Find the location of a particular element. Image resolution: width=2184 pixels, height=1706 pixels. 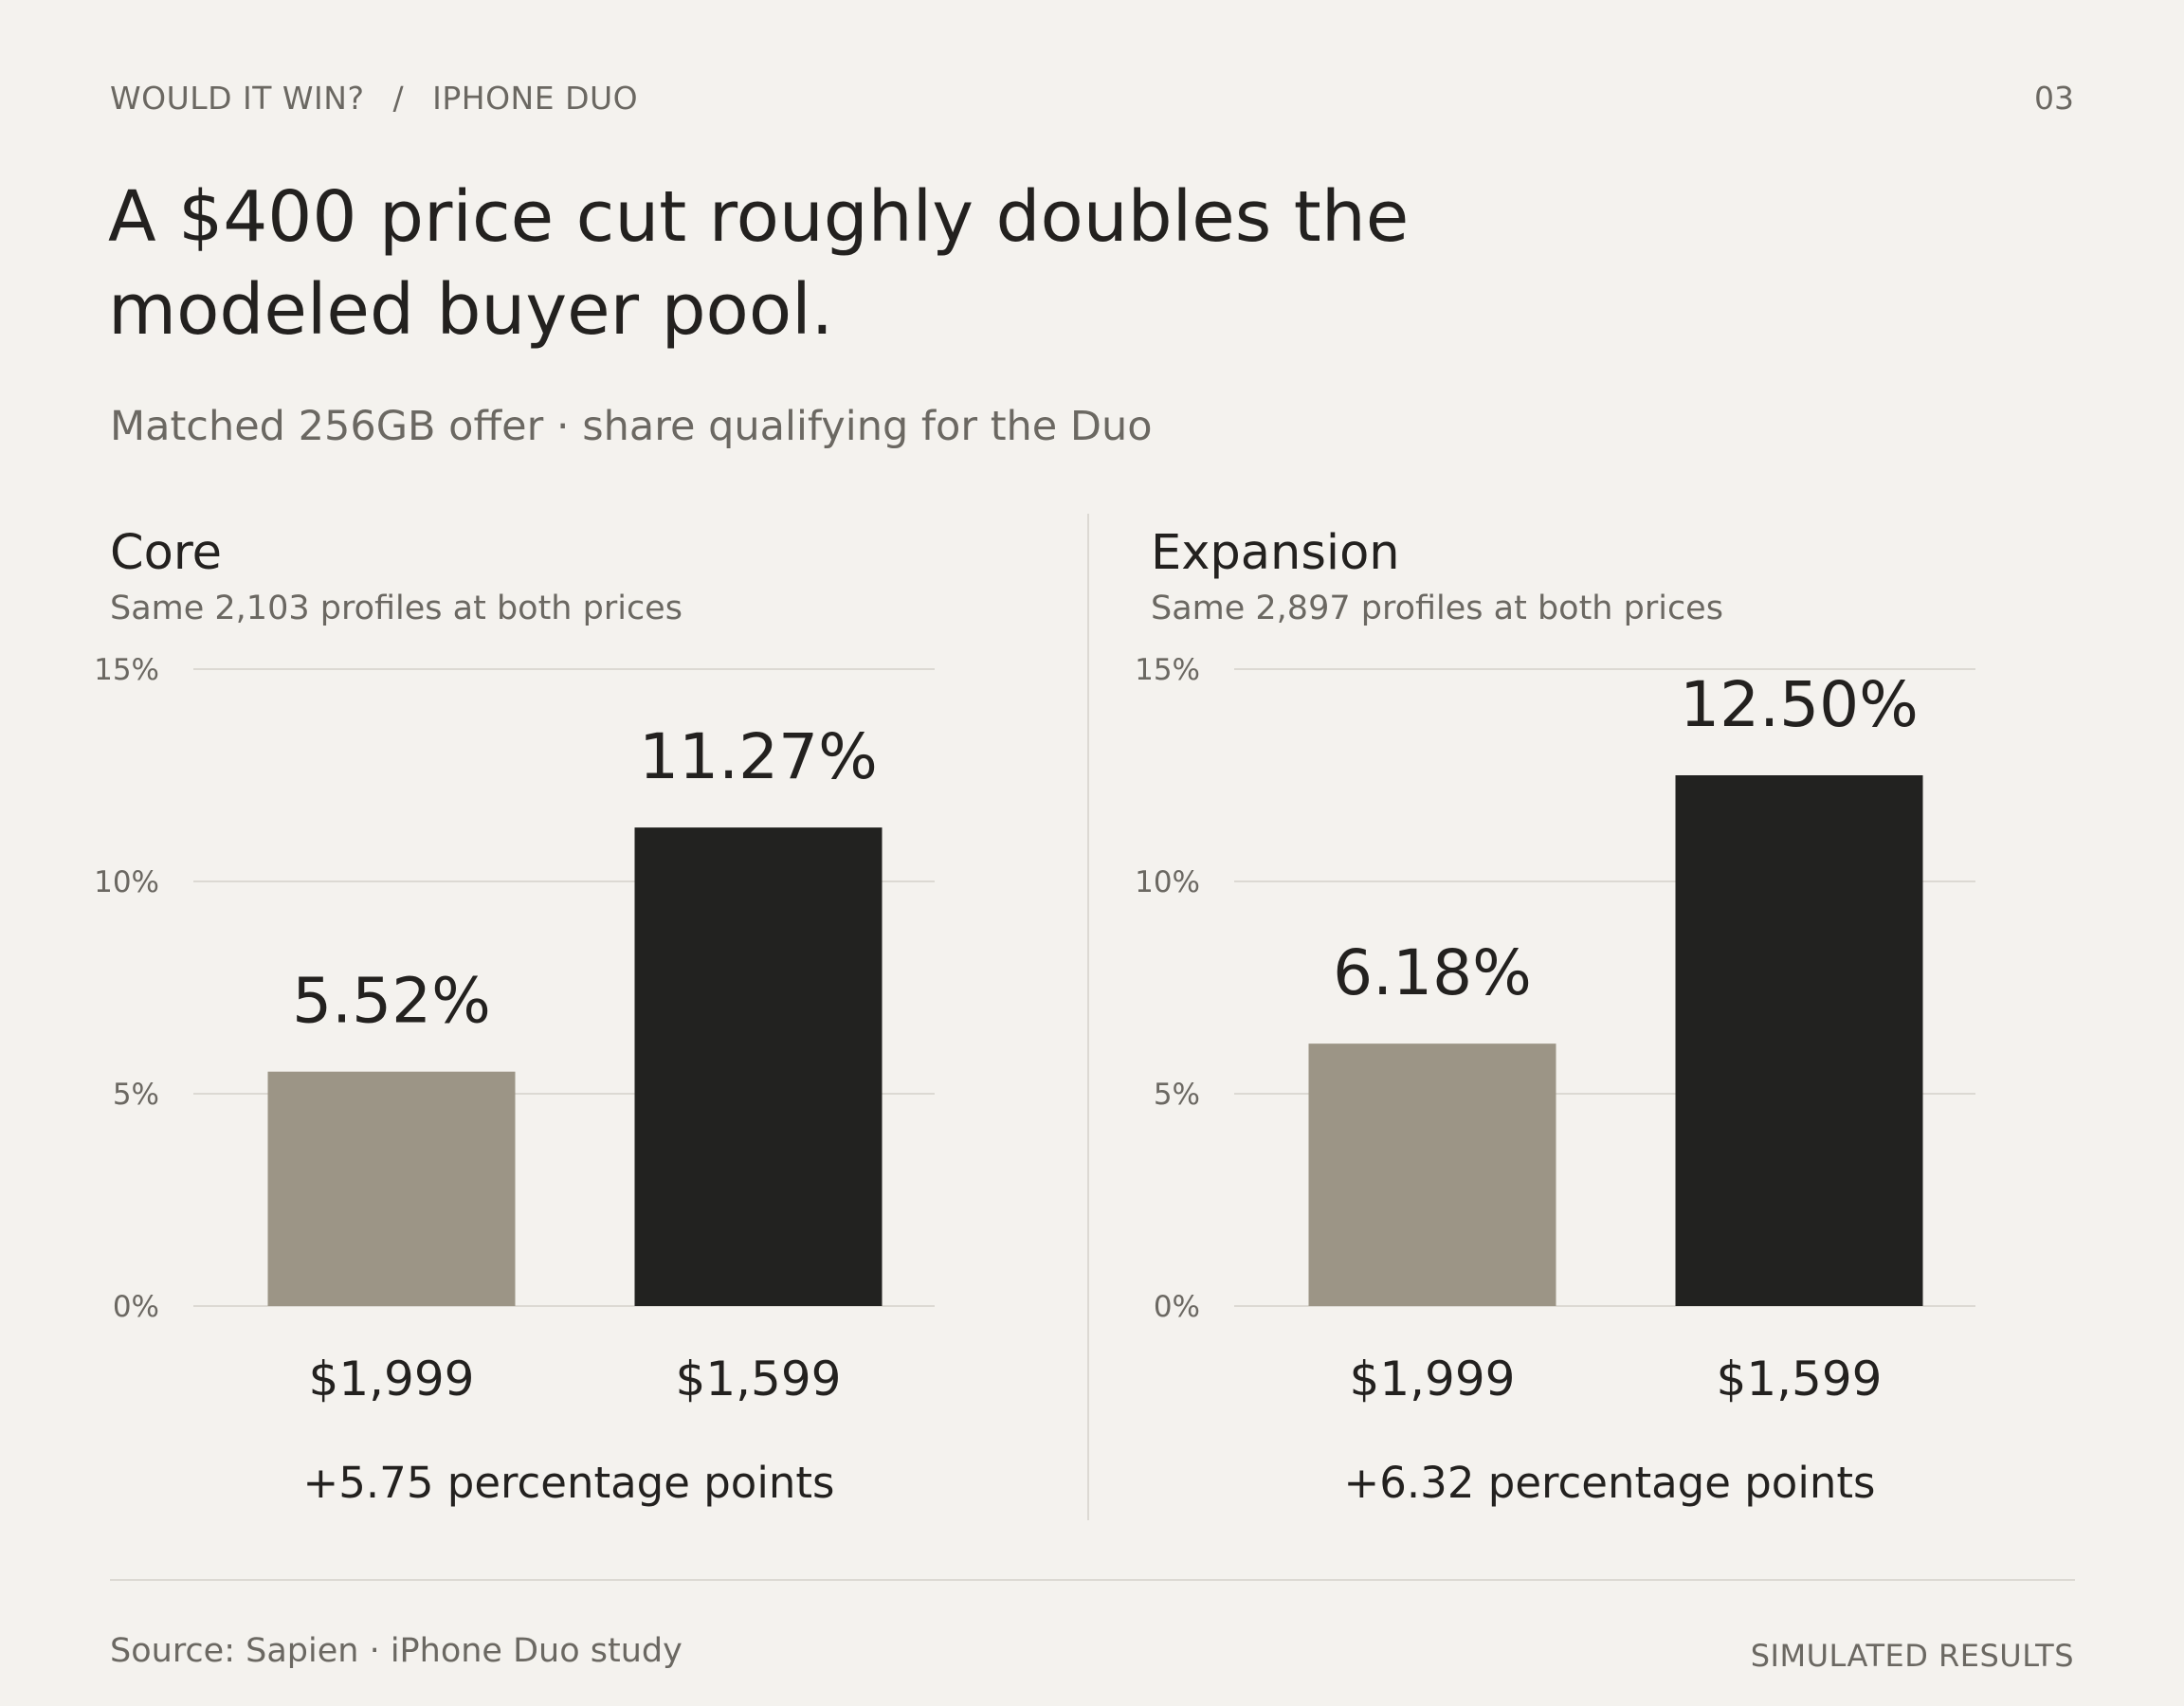

chart-title: Core is located at coordinates (166, 553).